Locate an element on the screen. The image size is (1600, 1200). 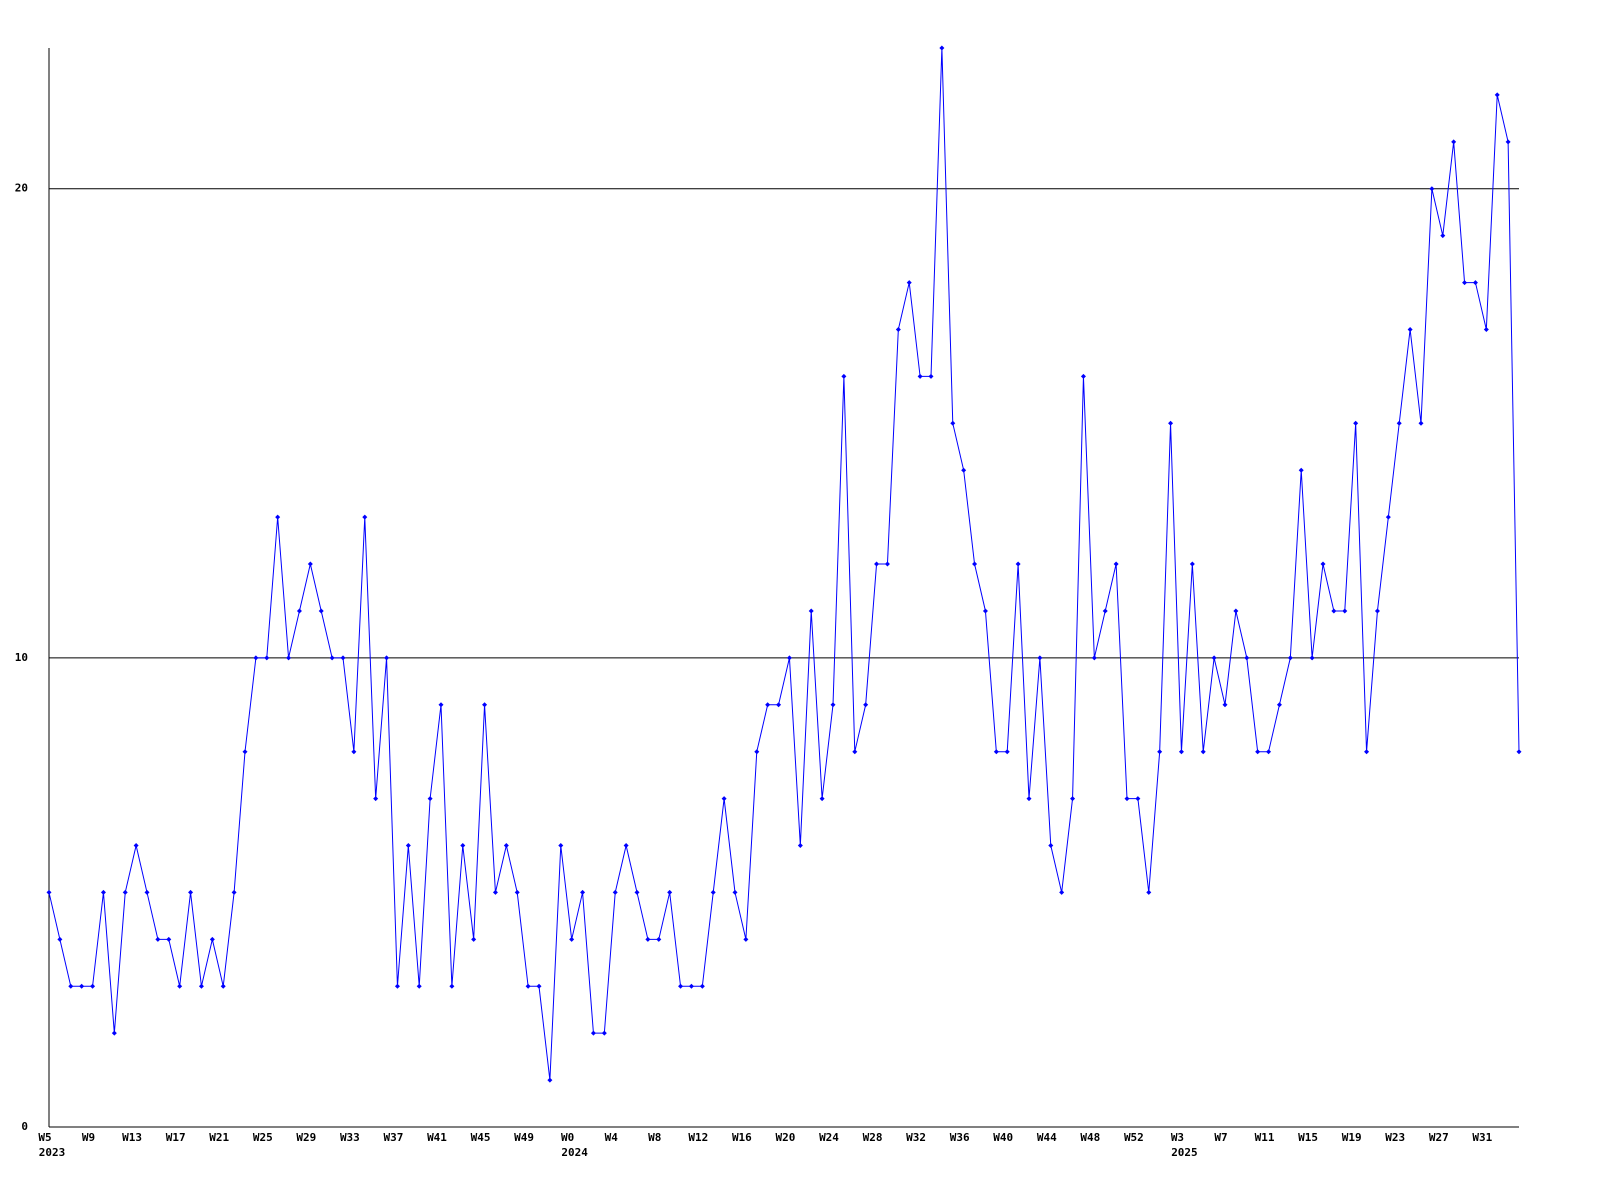
x-tick-label: W13 is located at coordinates (132, 1137).